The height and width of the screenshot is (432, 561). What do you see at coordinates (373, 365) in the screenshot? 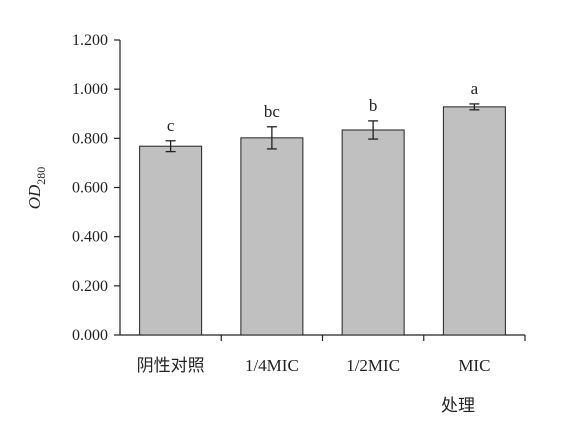
I see `category-label: 1/2MIC` at bounding box center [373, 365].